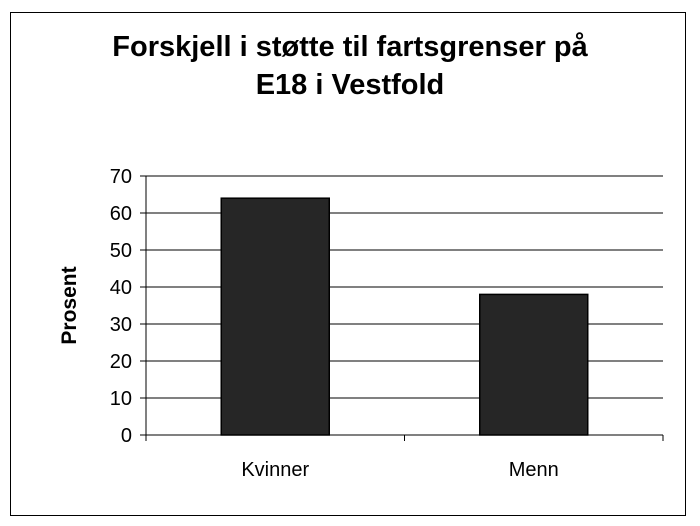 This screenshot has height=526, width=700. I want to click on y-axis-title: Prosent, so click(69, 305).